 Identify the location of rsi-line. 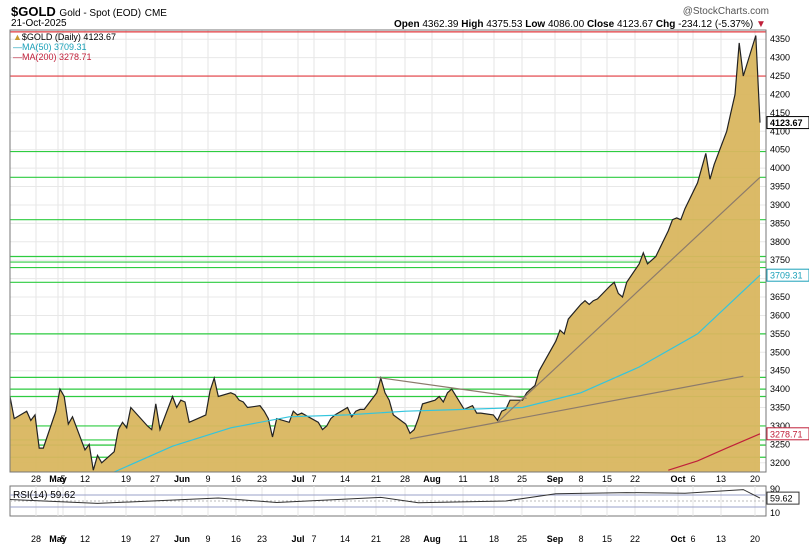
(385, 496).